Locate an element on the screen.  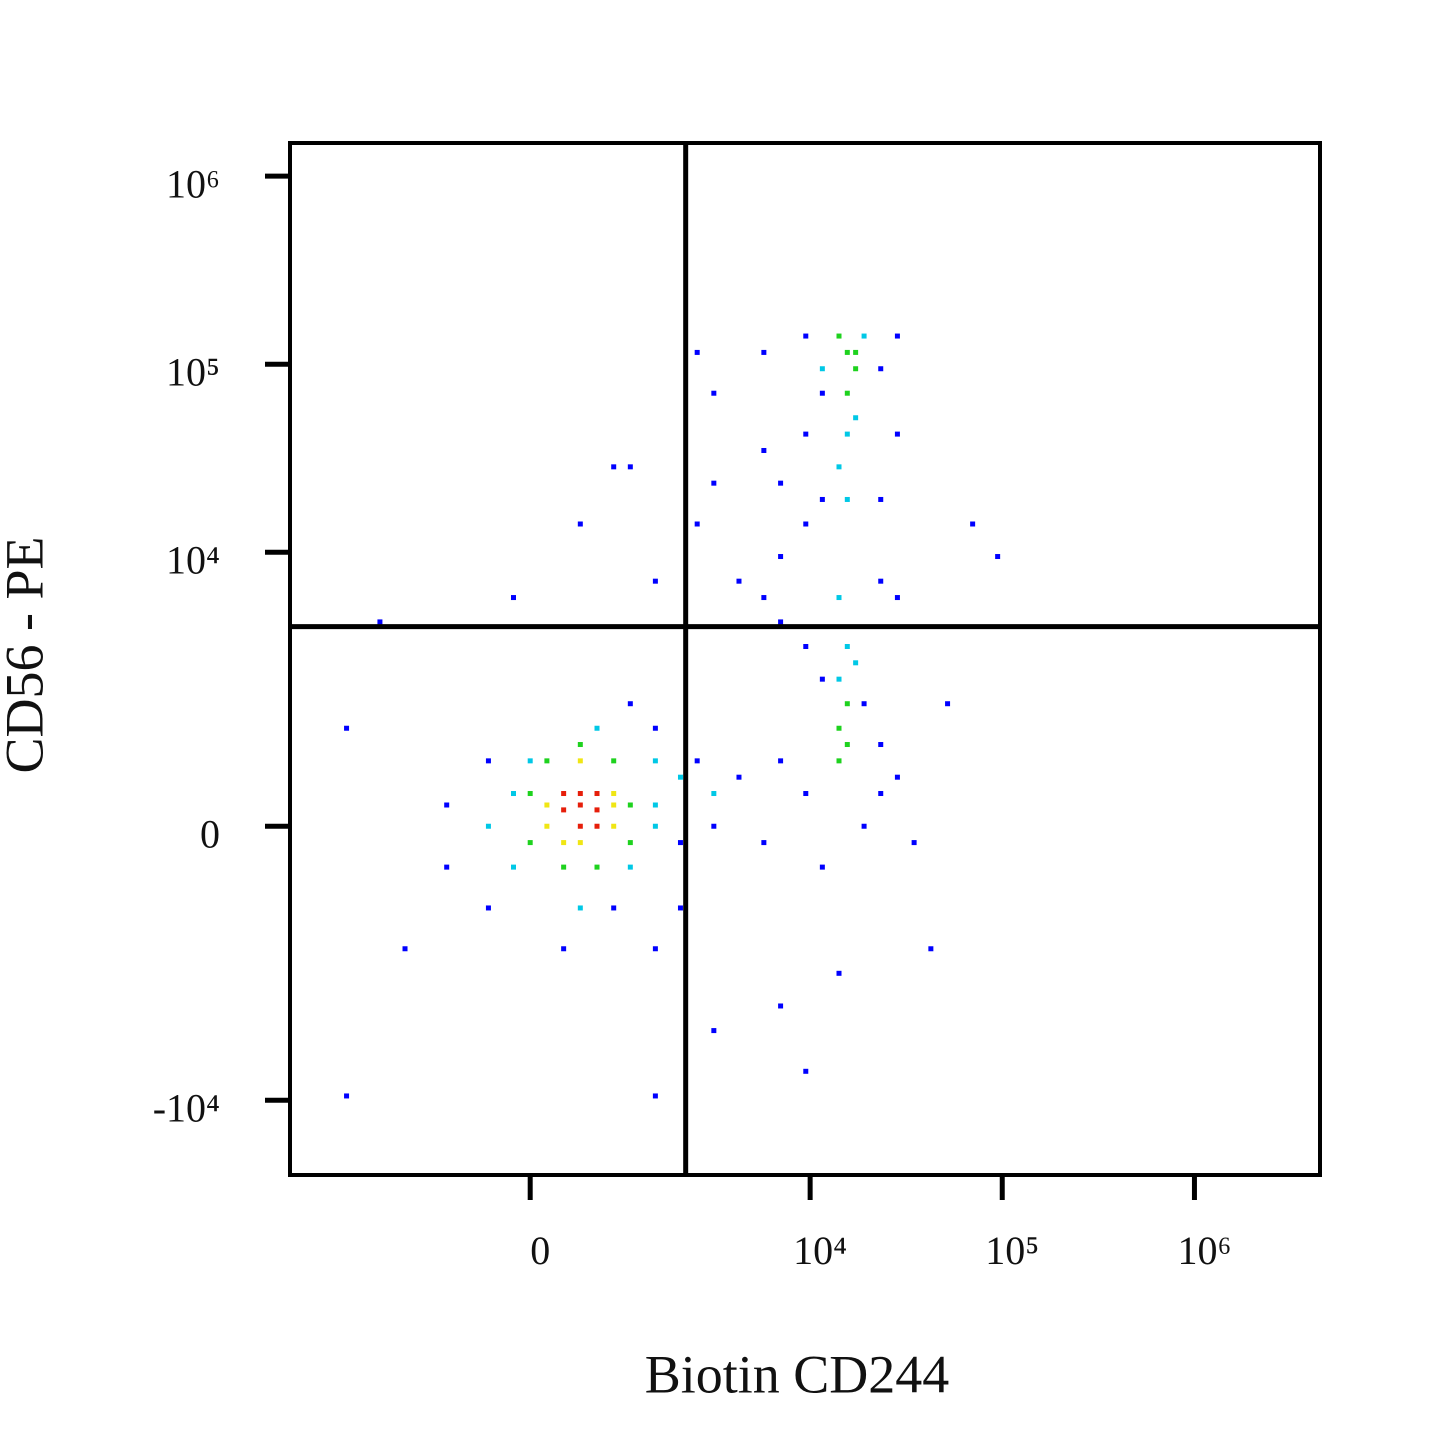
y-tick-label: 10⁶ is located at coordinates (193, 183).